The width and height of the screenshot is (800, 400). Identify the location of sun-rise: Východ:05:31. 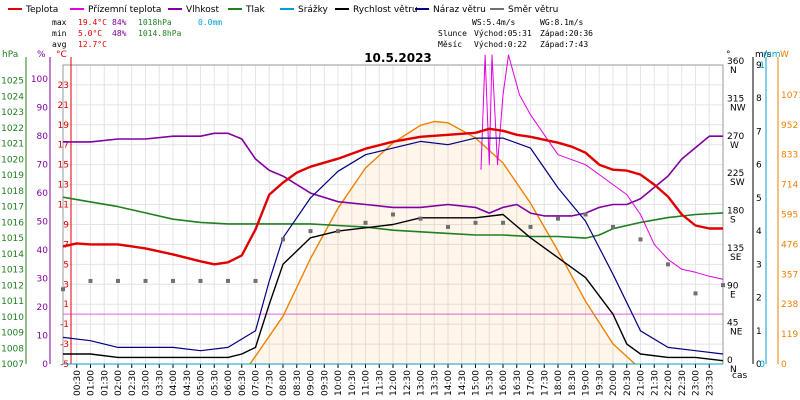
(503, 33).